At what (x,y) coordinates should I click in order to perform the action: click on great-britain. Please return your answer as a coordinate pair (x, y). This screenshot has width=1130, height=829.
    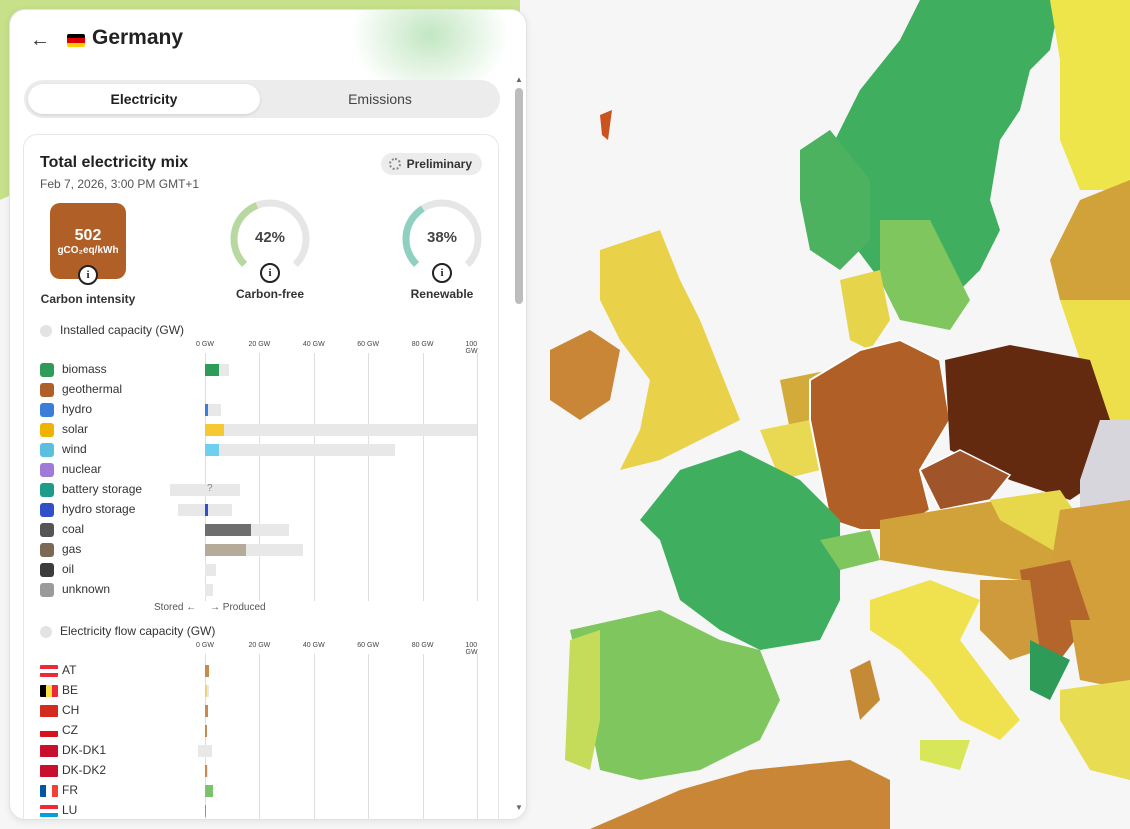
    Looking at the image, I should click on (670, 350).